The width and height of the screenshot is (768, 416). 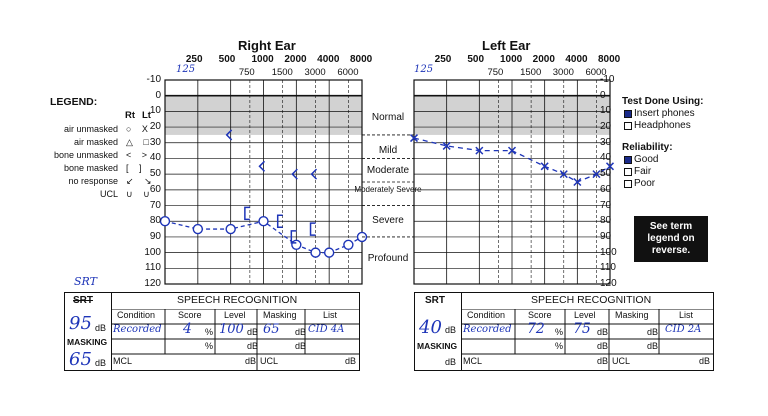 I want to click on right-level-label: 0, so click(x=158, y=95).